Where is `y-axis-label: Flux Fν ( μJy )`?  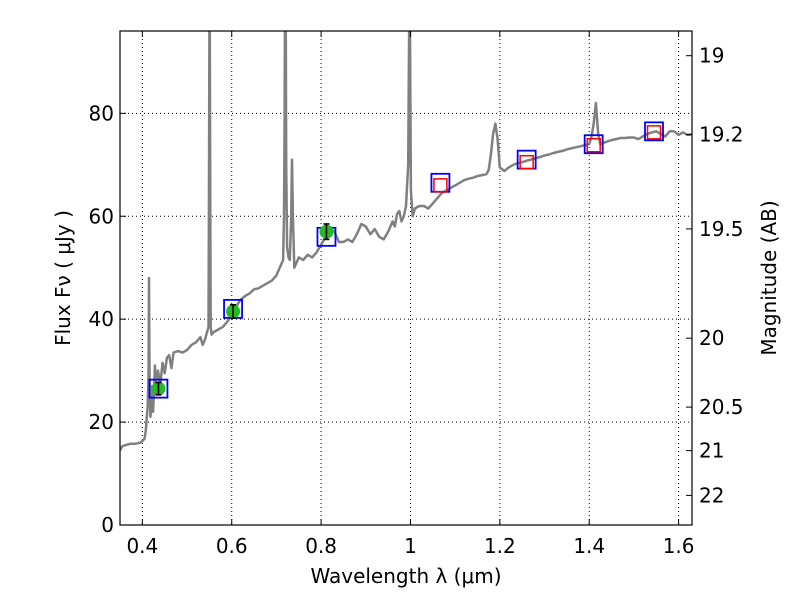
y-axis-label: Flux Fν ( μJy ) is located at coordinates (63, 278).